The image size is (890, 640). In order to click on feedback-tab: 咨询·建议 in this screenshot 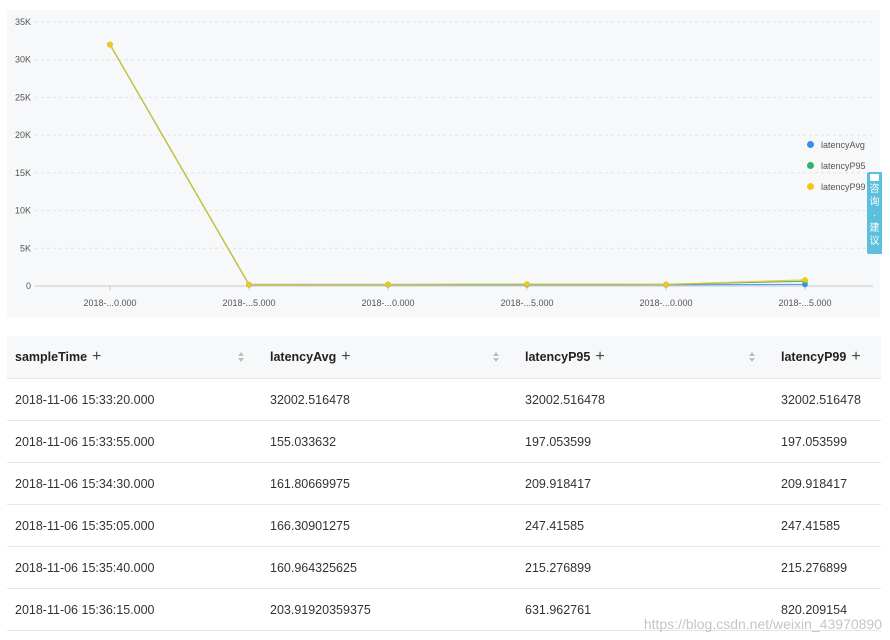, I will do `click(874, 213)`.